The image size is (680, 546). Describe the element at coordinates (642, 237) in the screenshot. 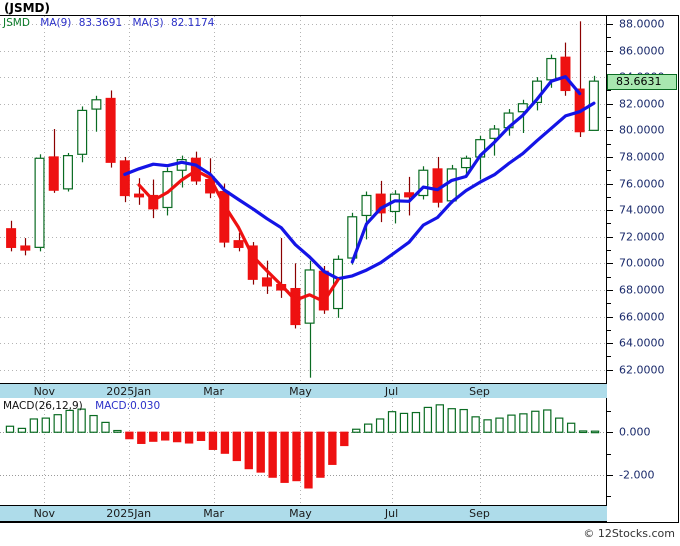

I see `price-axis-label: 72.0000` at that location.